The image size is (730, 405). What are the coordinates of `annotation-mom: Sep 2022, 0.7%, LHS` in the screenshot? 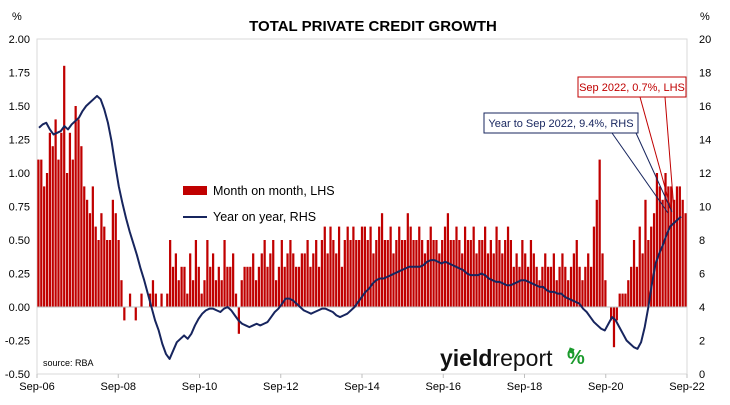 It's located at (632, 88).